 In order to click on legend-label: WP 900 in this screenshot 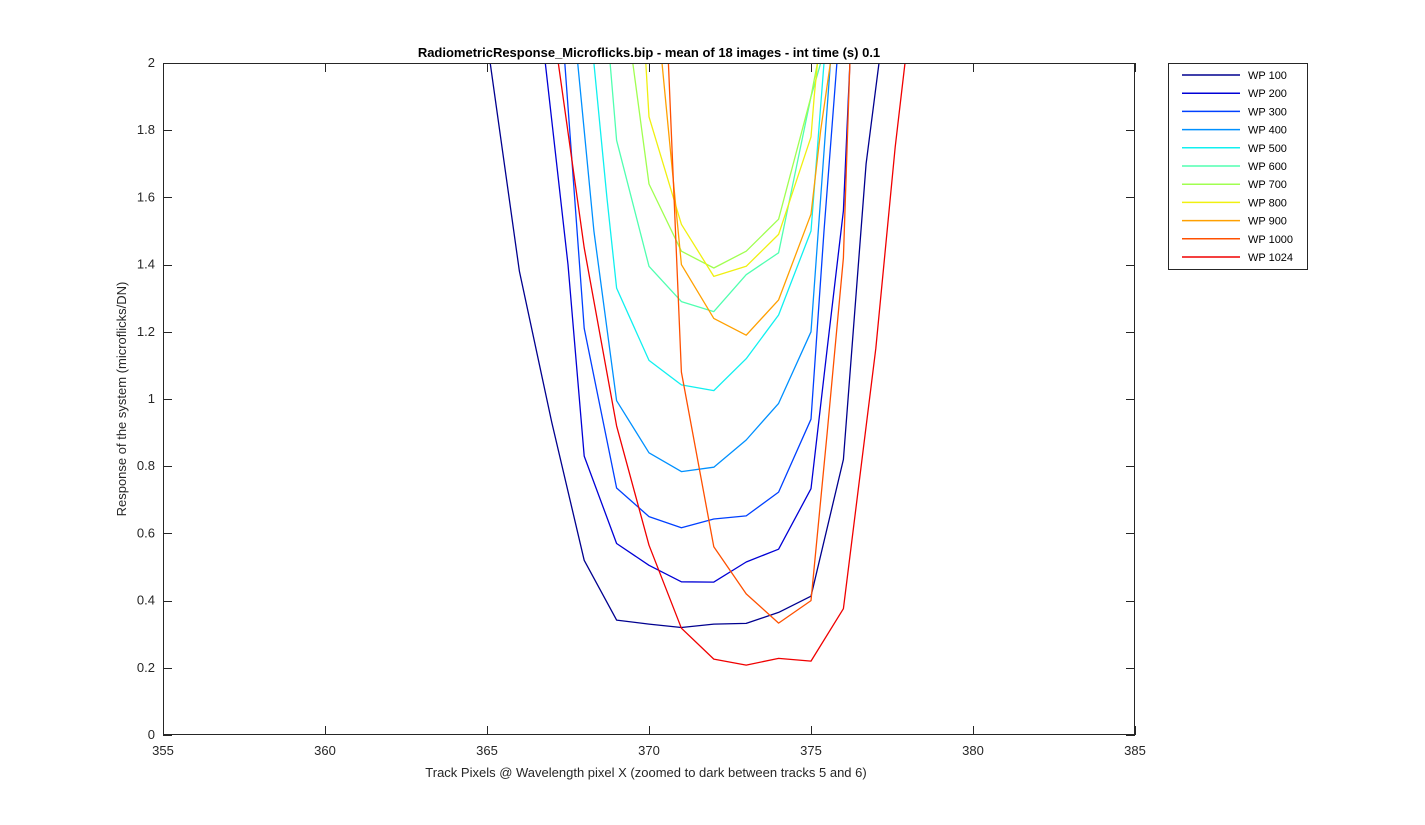, I will do `click(1267, 222)`.